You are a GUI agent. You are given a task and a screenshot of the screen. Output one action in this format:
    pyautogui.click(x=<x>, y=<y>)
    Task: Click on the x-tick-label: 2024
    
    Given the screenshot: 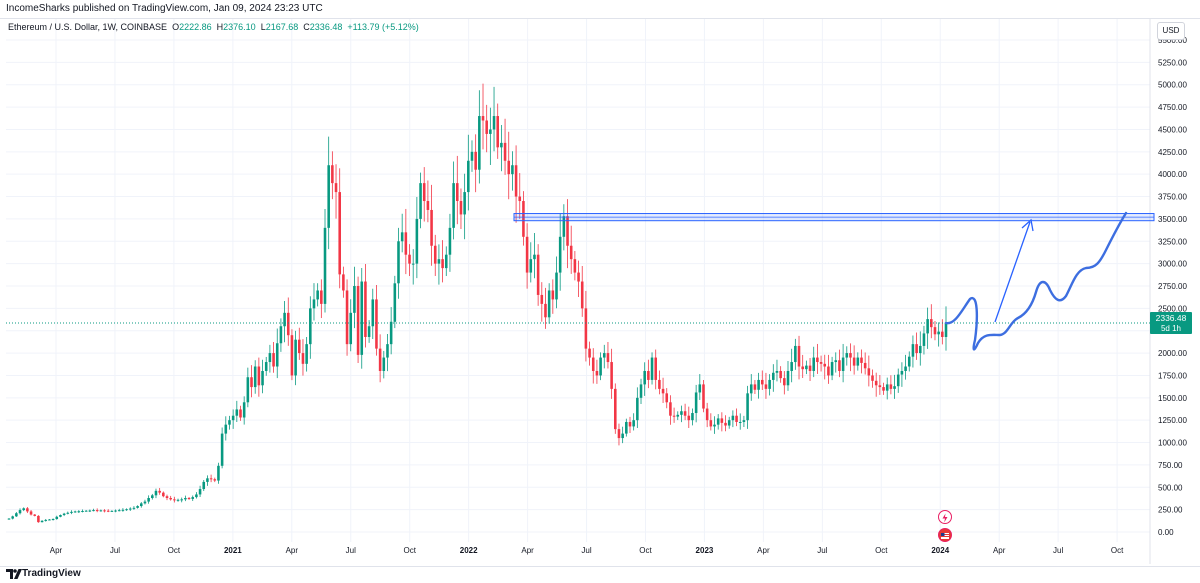 What is the action you would take?
    pyautogui.click(x=940, y=550)
    